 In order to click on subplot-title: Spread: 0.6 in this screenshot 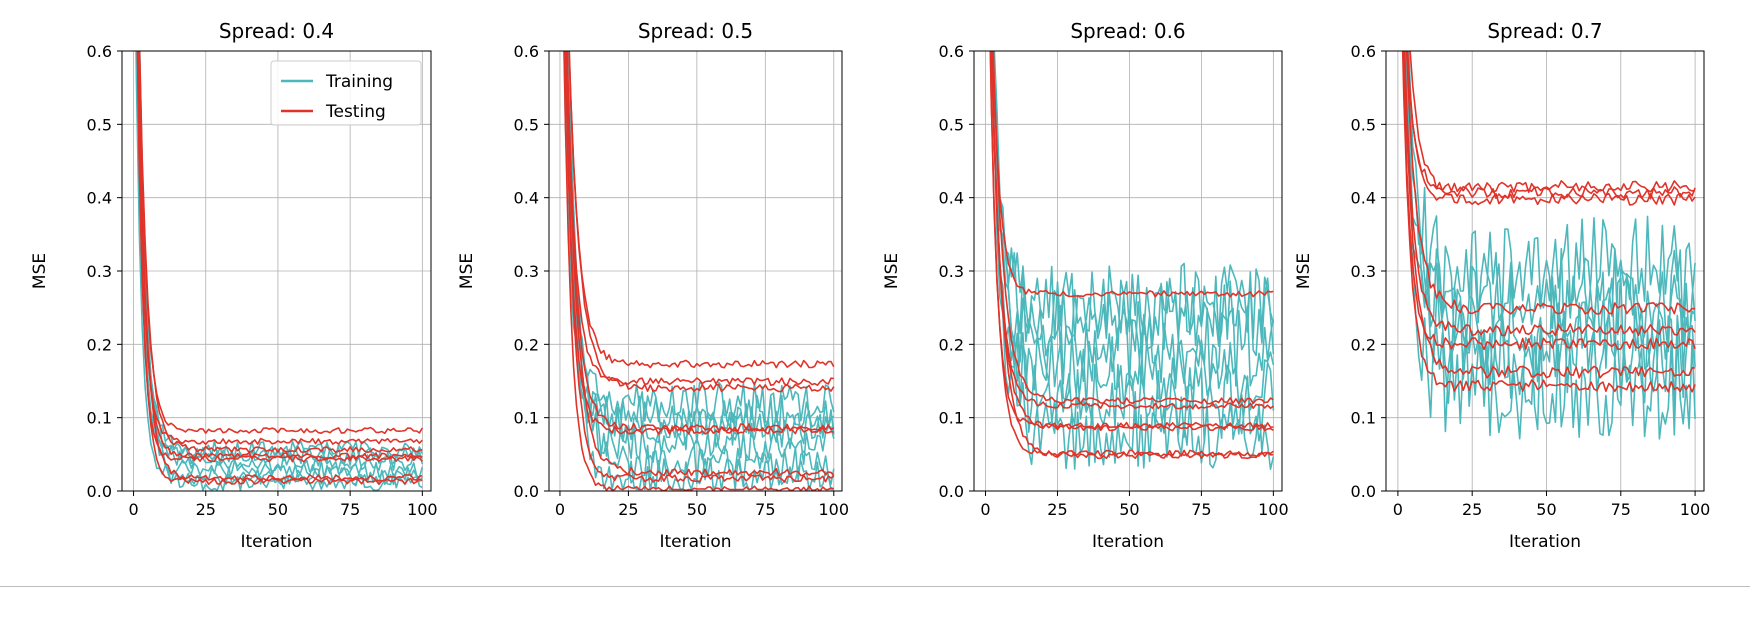, I will do `click(1127, 31)`.